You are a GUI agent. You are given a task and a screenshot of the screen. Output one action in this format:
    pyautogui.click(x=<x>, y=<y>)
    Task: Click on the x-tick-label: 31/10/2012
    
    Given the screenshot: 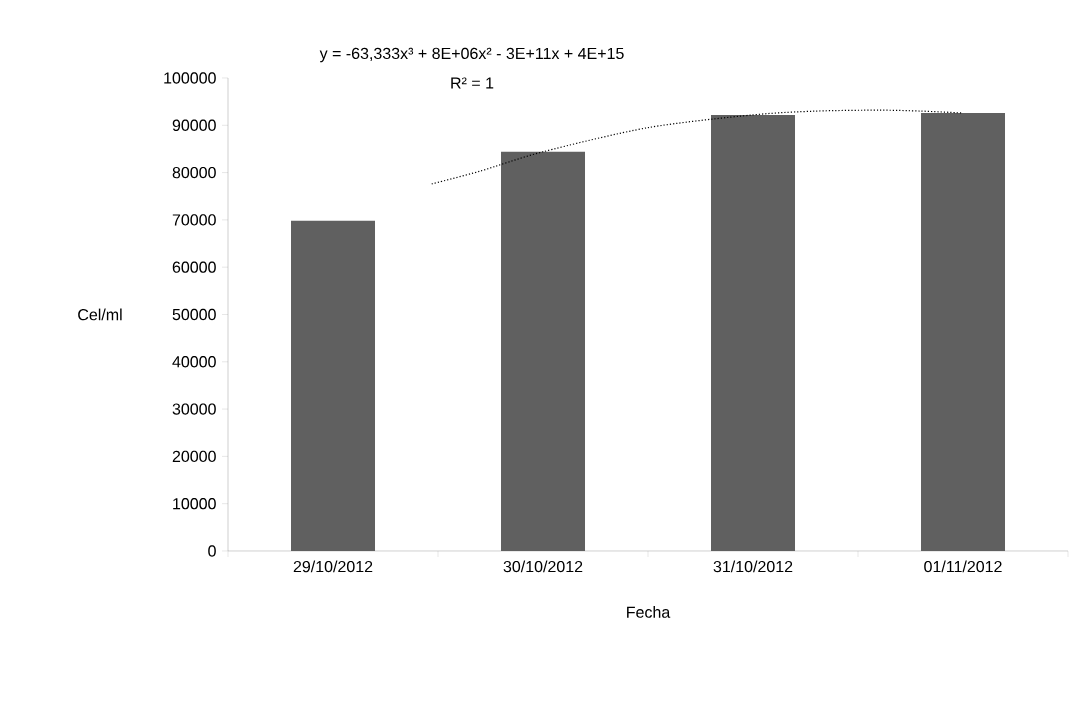 What is the action you would take?
    pyautogui.click(x=753, y=566)
    